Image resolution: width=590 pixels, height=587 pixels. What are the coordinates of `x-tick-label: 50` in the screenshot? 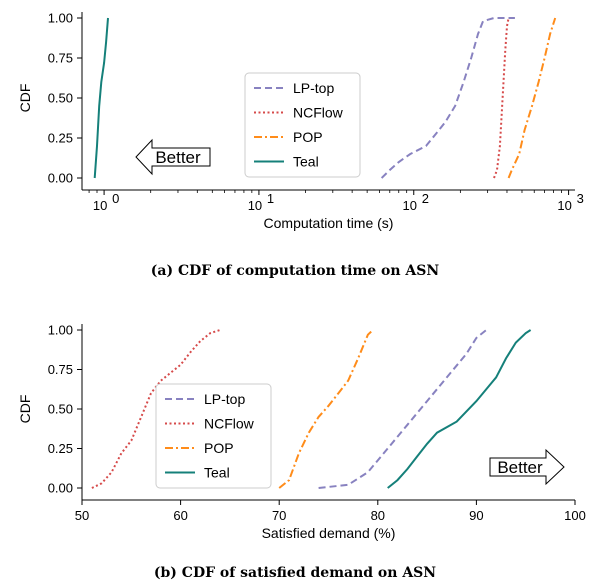 It's located at (82, 515).